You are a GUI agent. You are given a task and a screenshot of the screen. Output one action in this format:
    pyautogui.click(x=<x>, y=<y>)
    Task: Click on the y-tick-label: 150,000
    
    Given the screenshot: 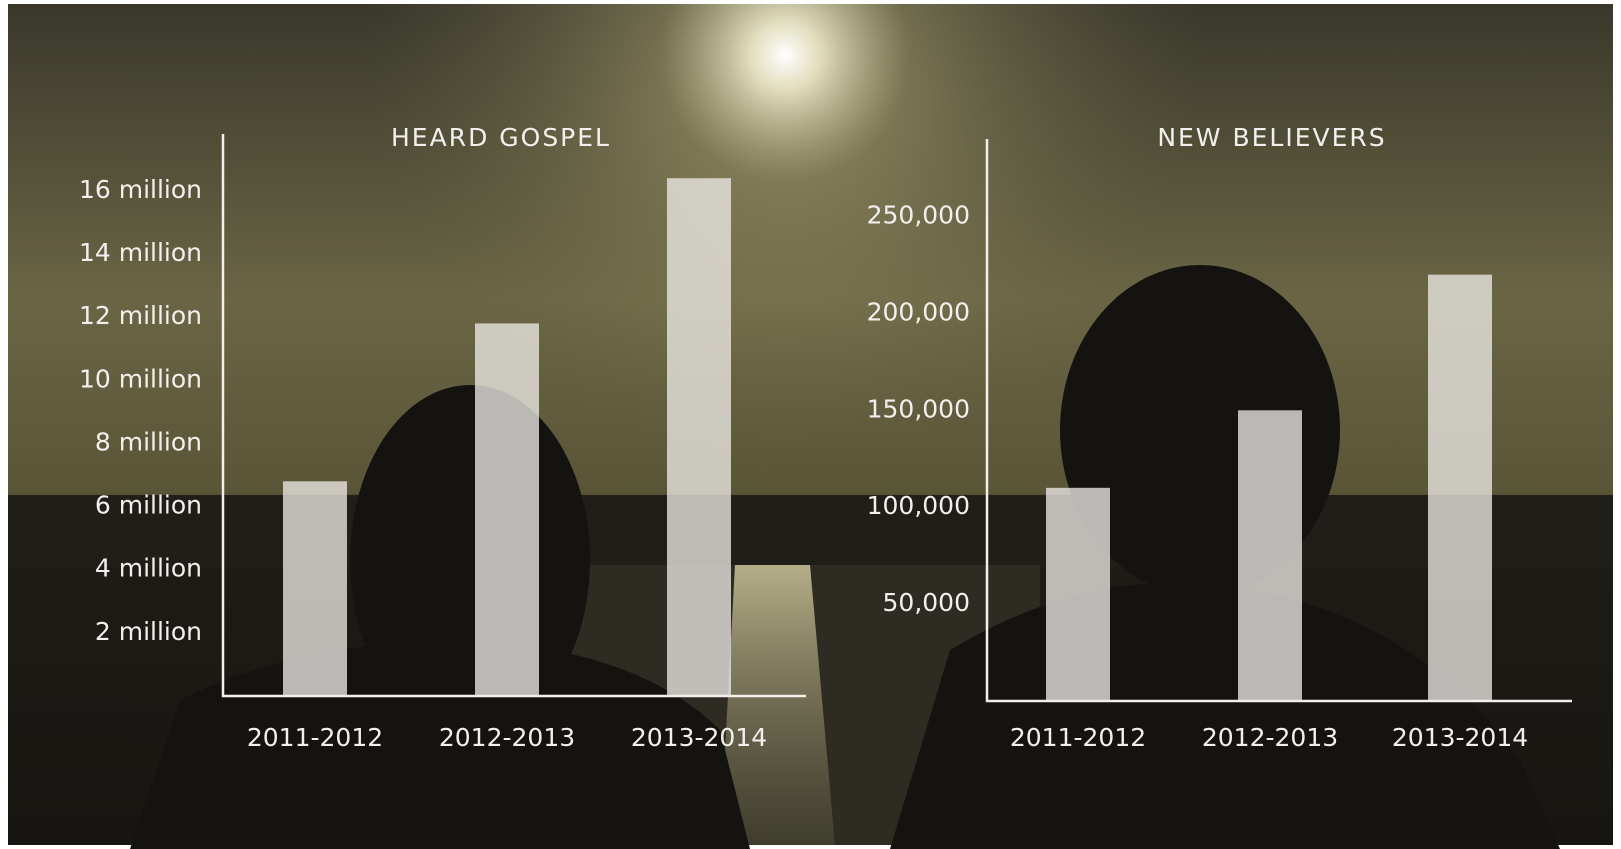 What is the action you would take?
    pyautogui.click(x=918, y=408)
    